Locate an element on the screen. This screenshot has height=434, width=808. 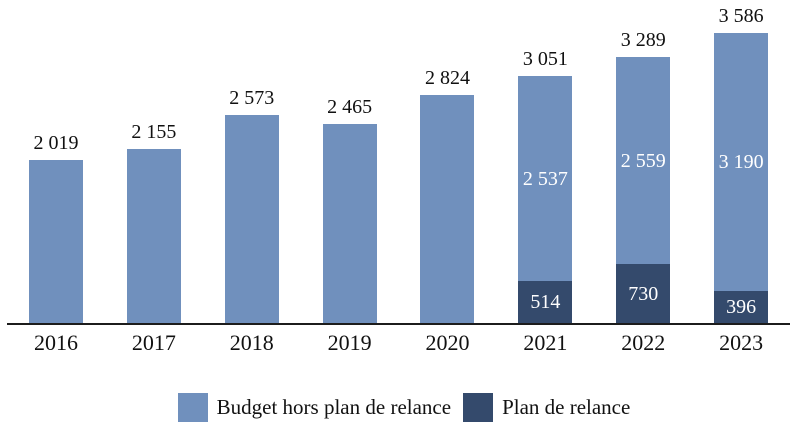
x-axis-tick-label: 2016 is located at coordinates (55, 342).